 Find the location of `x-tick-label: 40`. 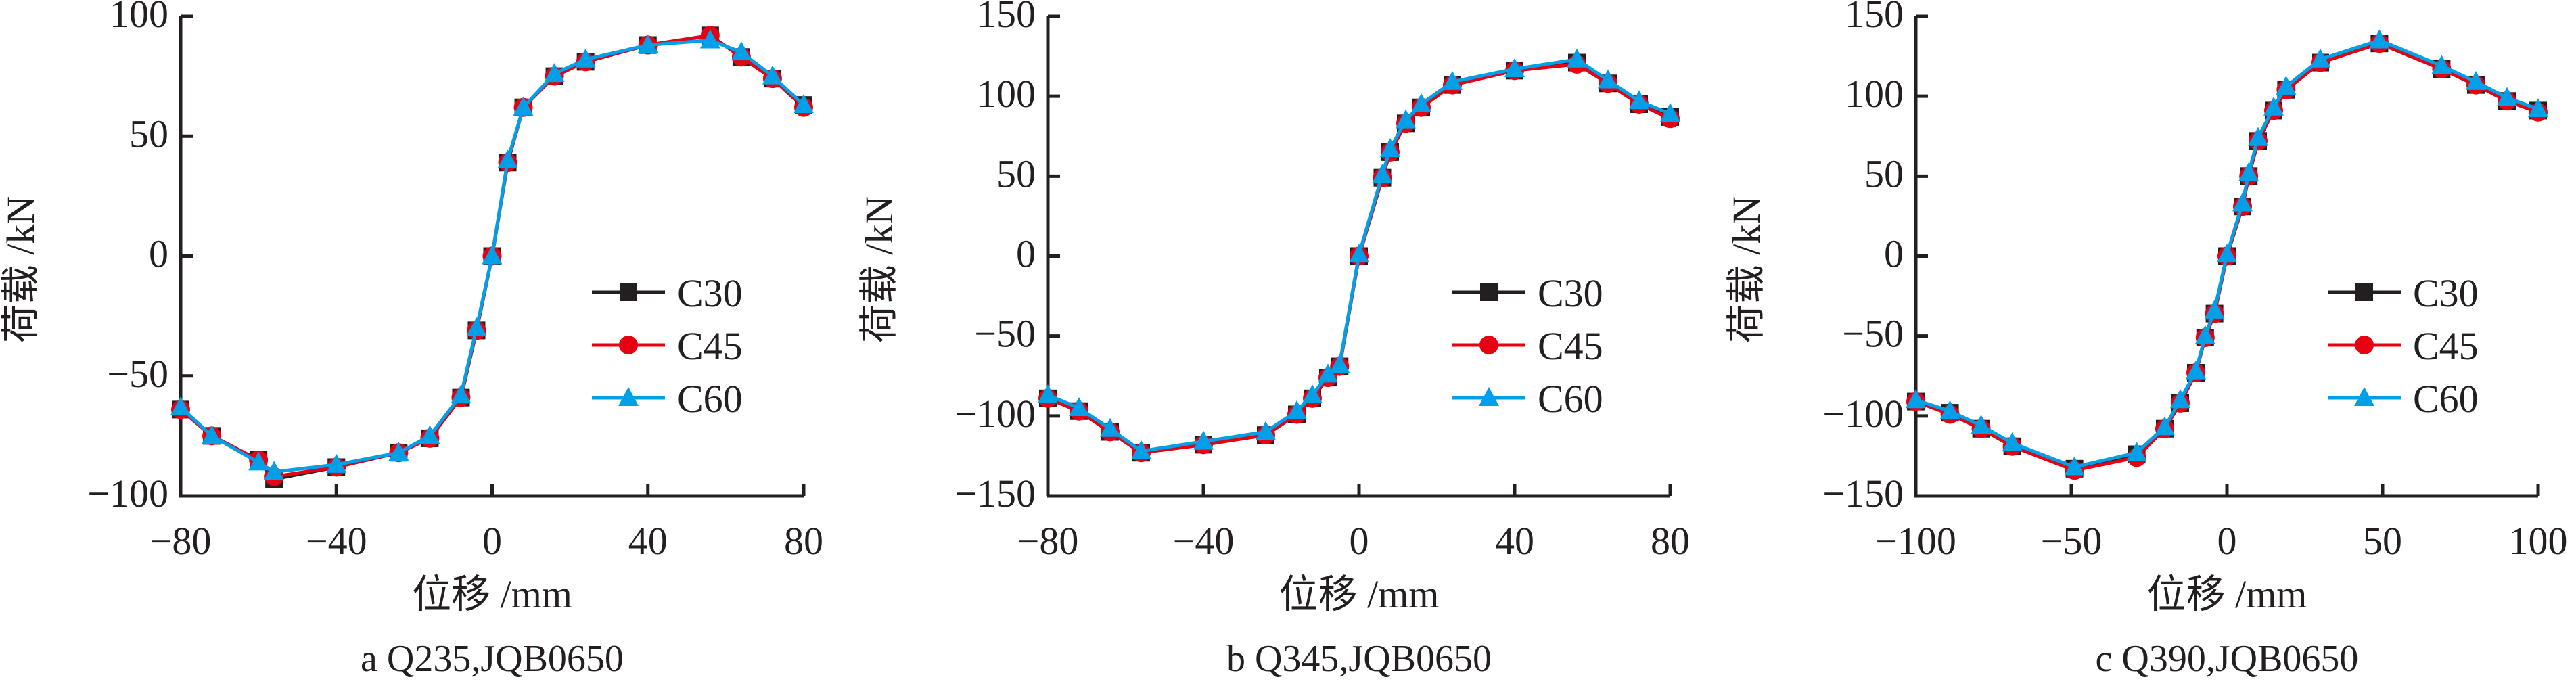

x-tick-label: 40 is located at coordinates (1514, 541).